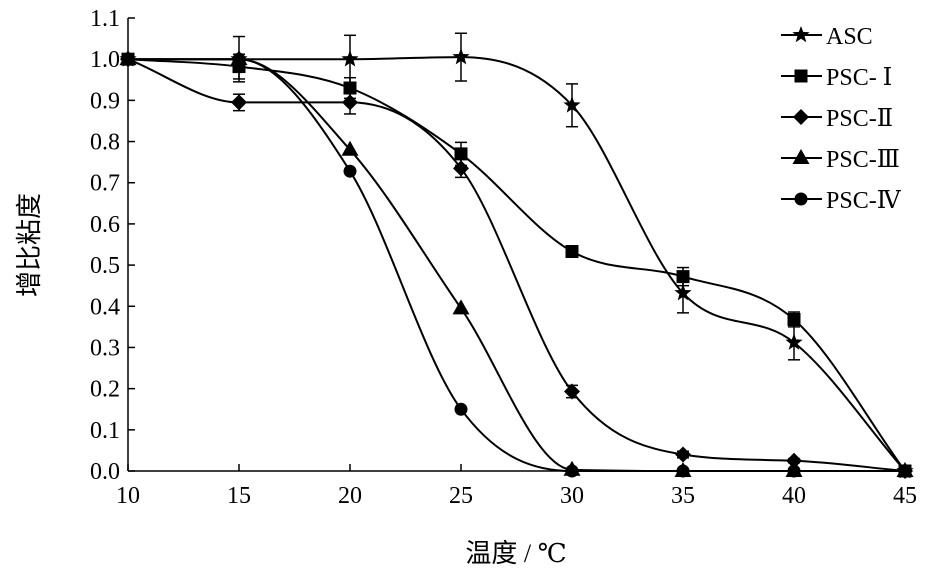 The width and height of the screenshot is (946, 579). What do you see at coordinates (105, 101) in the screenshot?
I see `y-tick-label: 0.9` at bounding box center [105, 101].